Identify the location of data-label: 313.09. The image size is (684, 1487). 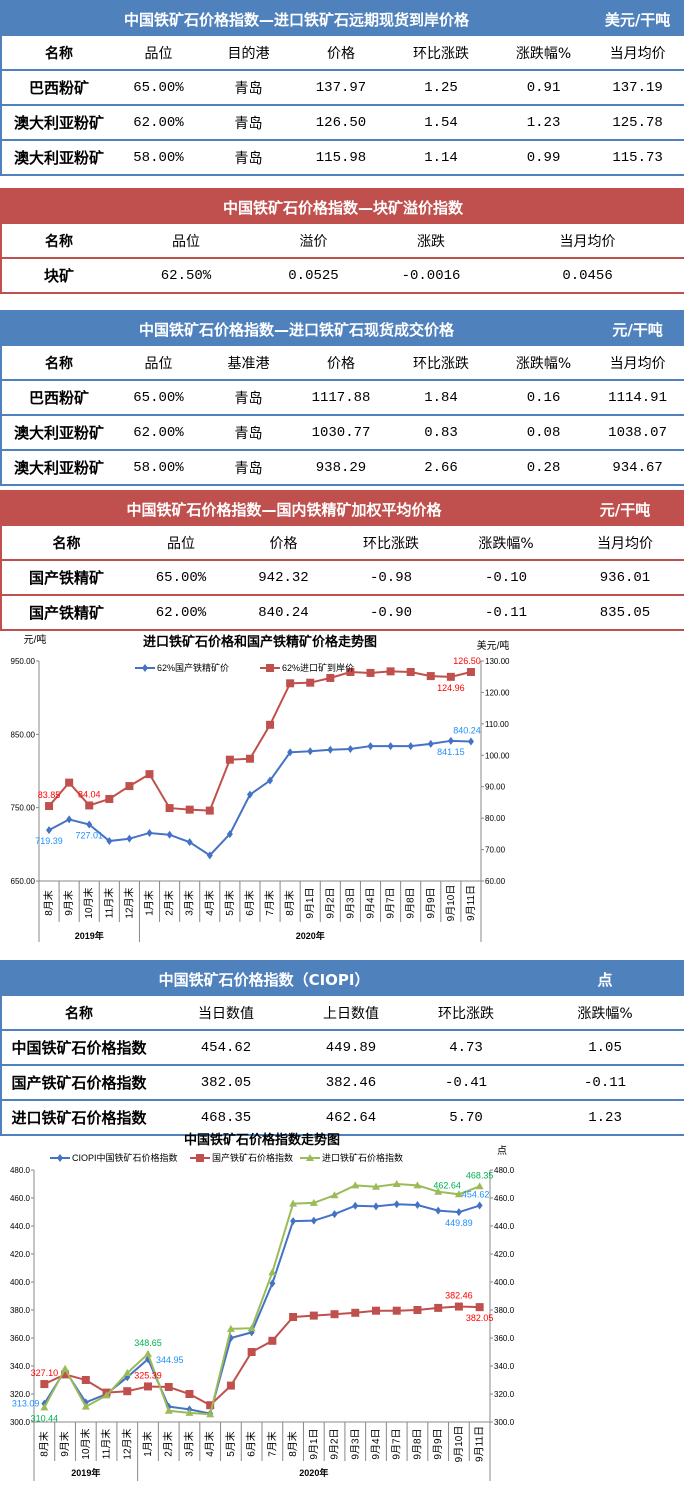
(26, 1404).